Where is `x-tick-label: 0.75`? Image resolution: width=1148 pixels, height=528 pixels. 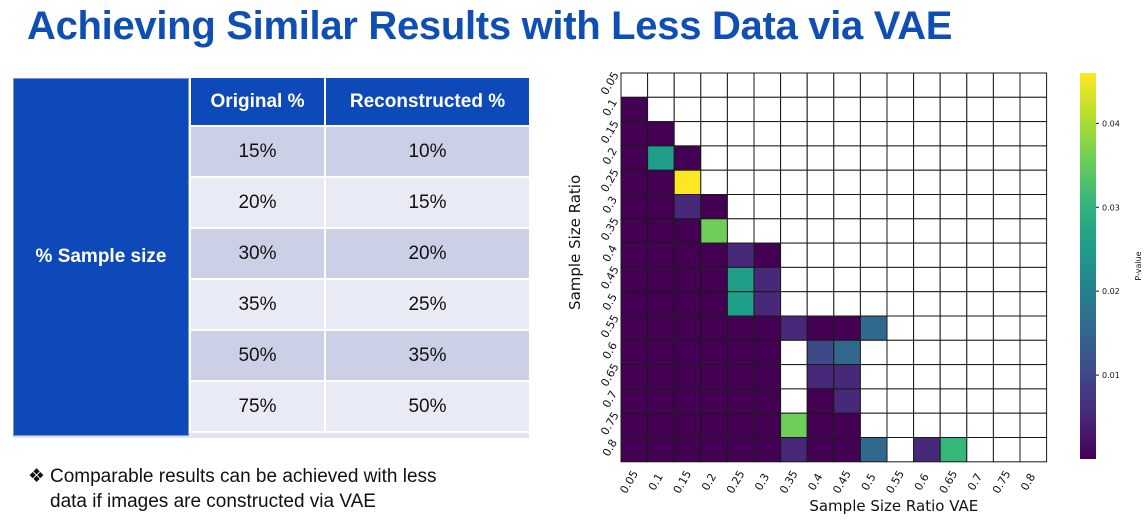 x-tick-label: 0.75 is located at coordinates (1002, 482).